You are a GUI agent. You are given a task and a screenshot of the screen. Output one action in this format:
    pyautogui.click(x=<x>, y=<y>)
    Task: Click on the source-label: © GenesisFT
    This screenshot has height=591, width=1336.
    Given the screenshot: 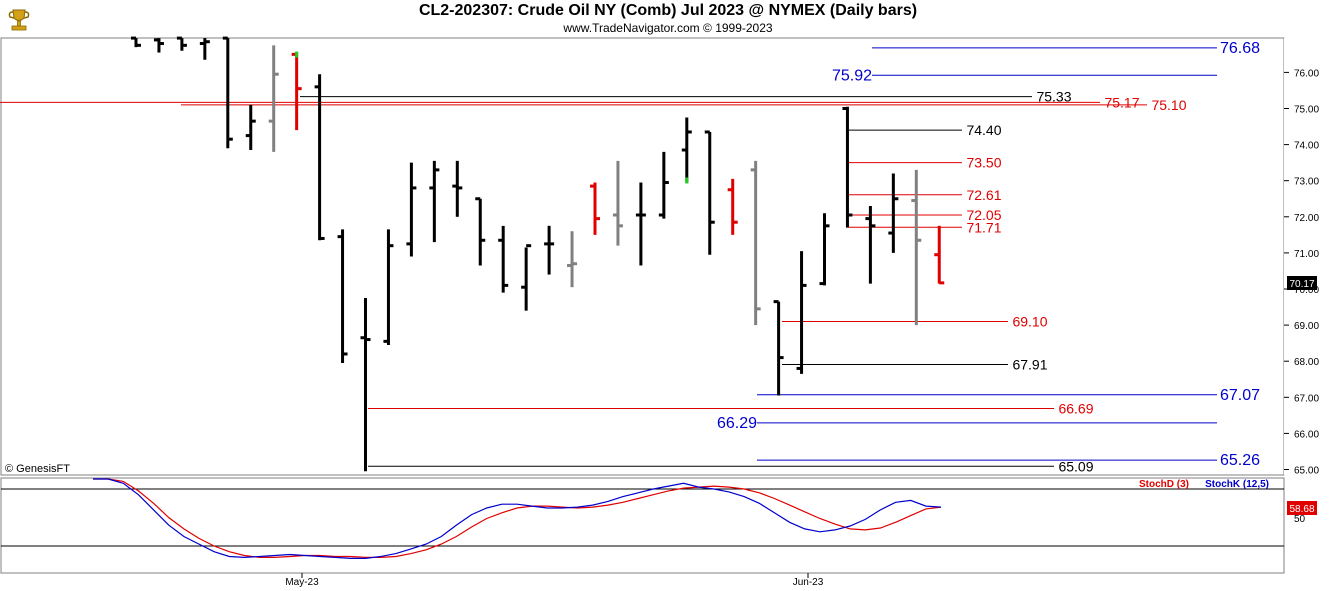 What is the action you would take?
    pyautogui.click(x=37, y=469)
    